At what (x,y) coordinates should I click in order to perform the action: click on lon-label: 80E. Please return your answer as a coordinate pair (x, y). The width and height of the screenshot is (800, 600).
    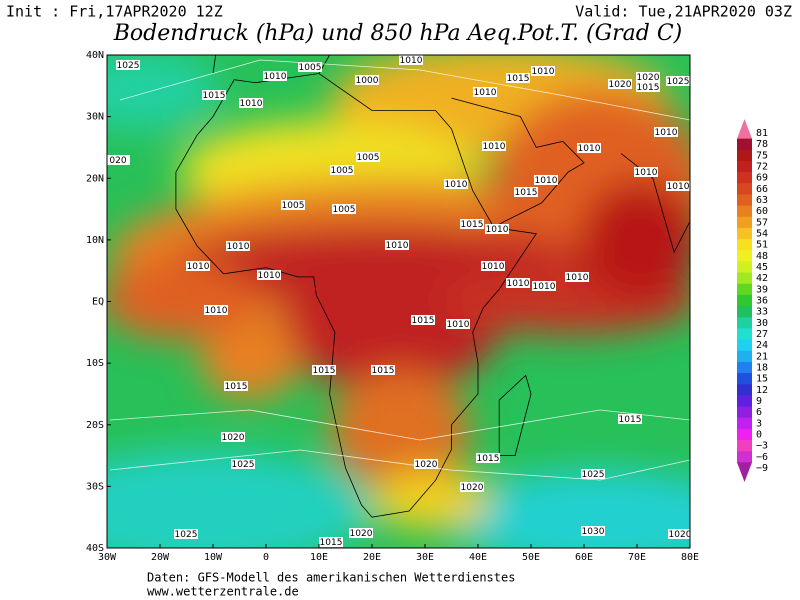
    Looking at the image, I should click on (690, 557).